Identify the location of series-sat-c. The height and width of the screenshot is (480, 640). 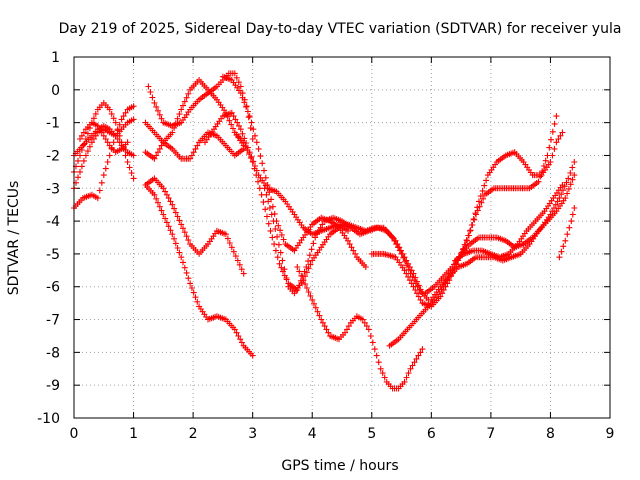
(104, 140).